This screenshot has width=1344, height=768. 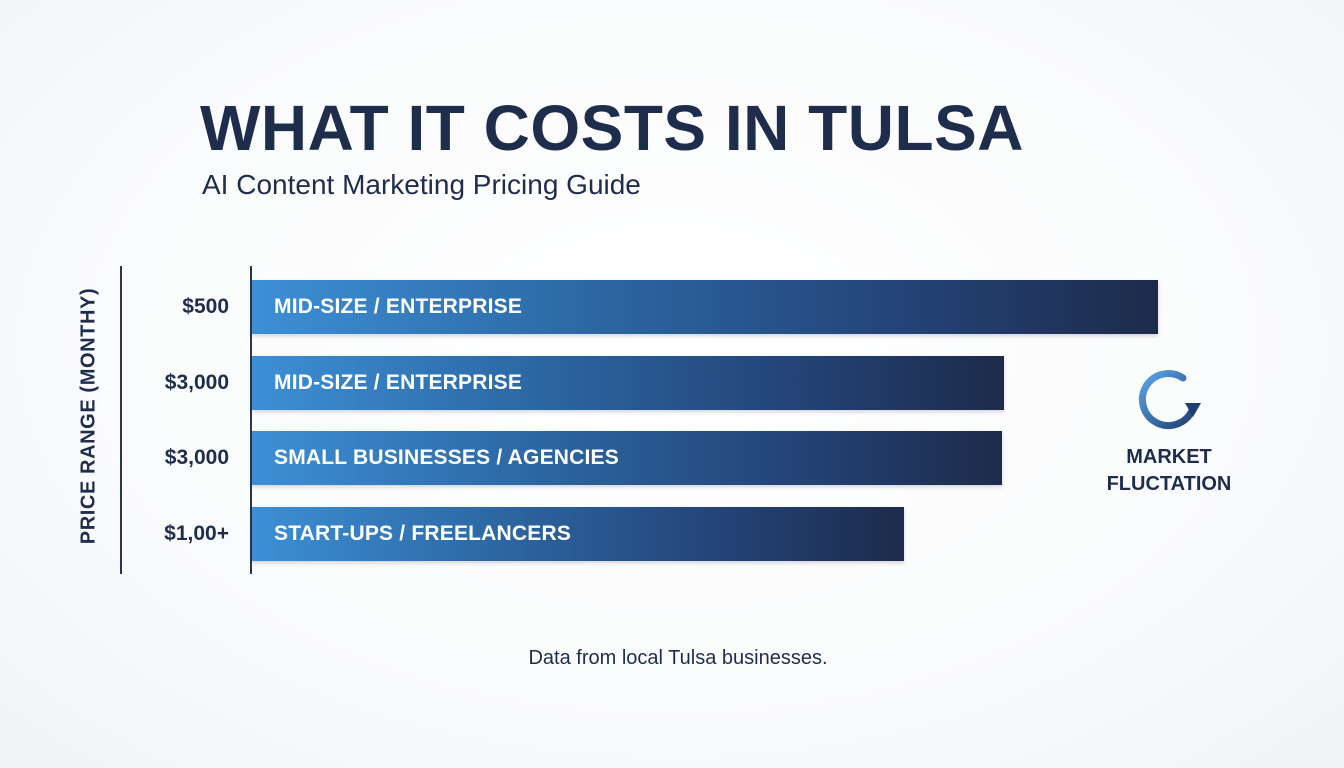 What do you see at coordinates (1169, 470) in the screenshot?
I see `annotation-label: MARKET FLUCTATION` at bounding box center [1169, 470].